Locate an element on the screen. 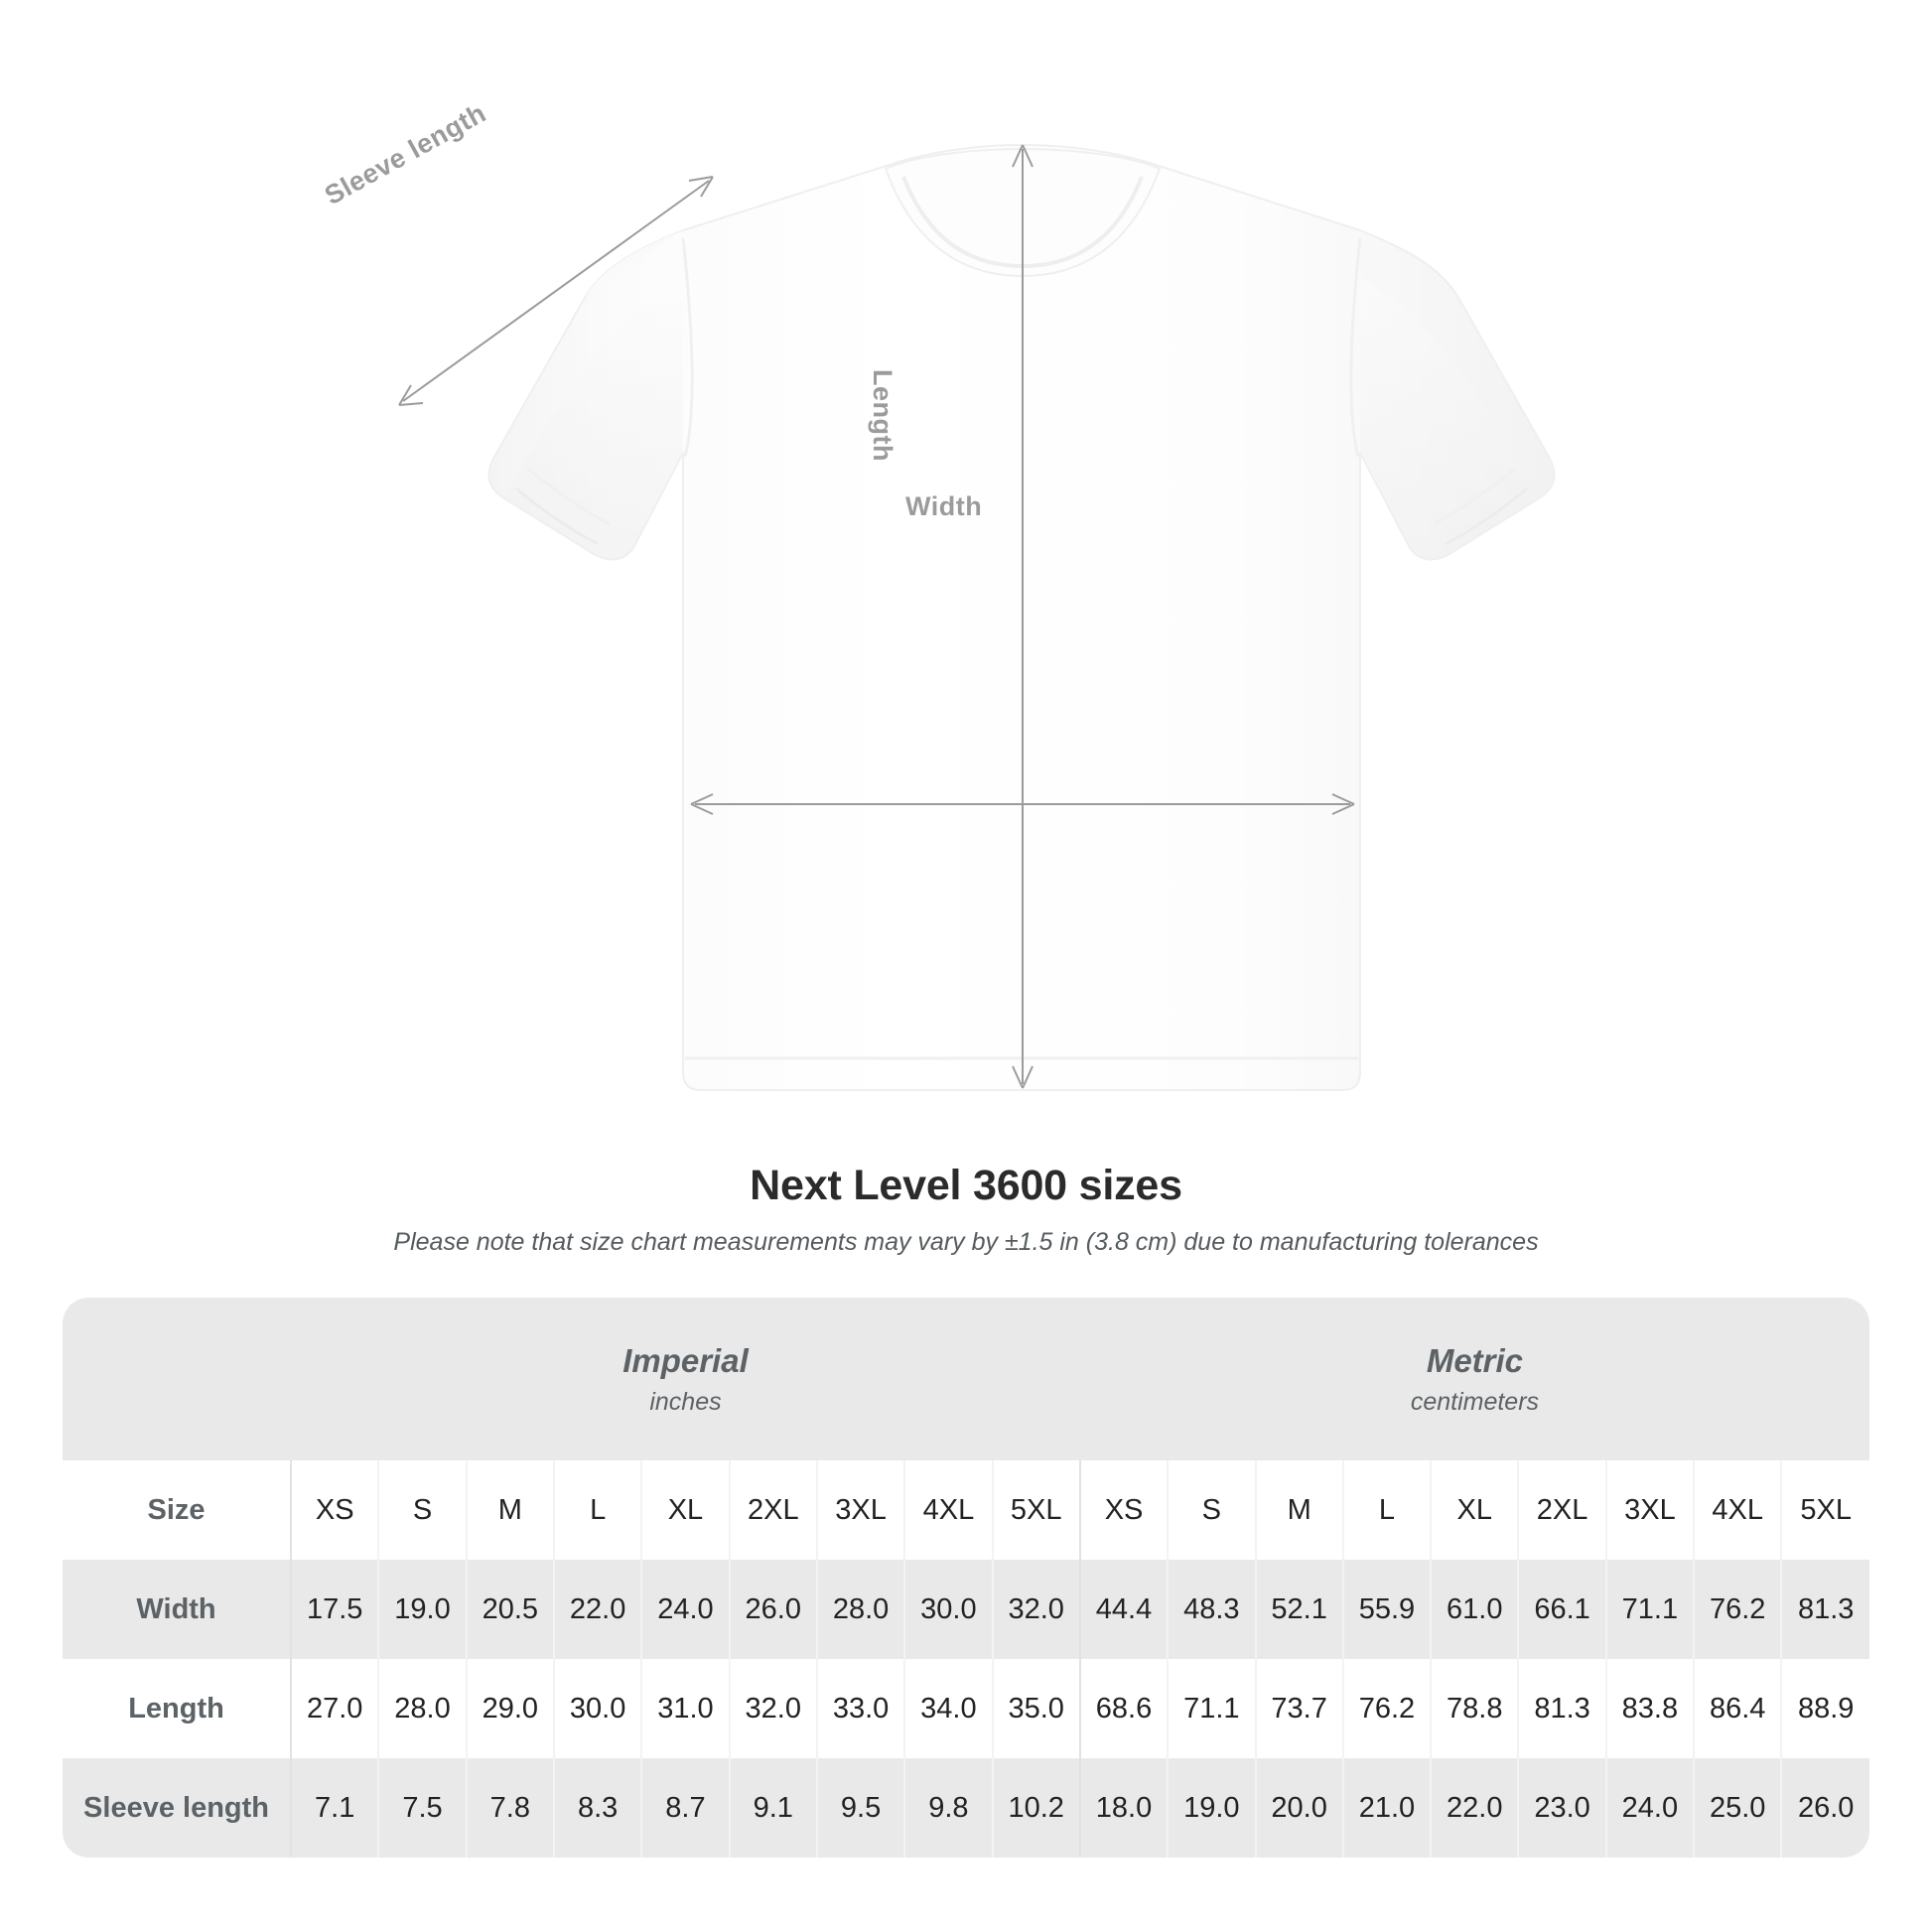 The height and width of the screenshot is (1932, 1932). unit-system-row: Imperial inches Metric centimeters is located at coordinates (966, 1379).